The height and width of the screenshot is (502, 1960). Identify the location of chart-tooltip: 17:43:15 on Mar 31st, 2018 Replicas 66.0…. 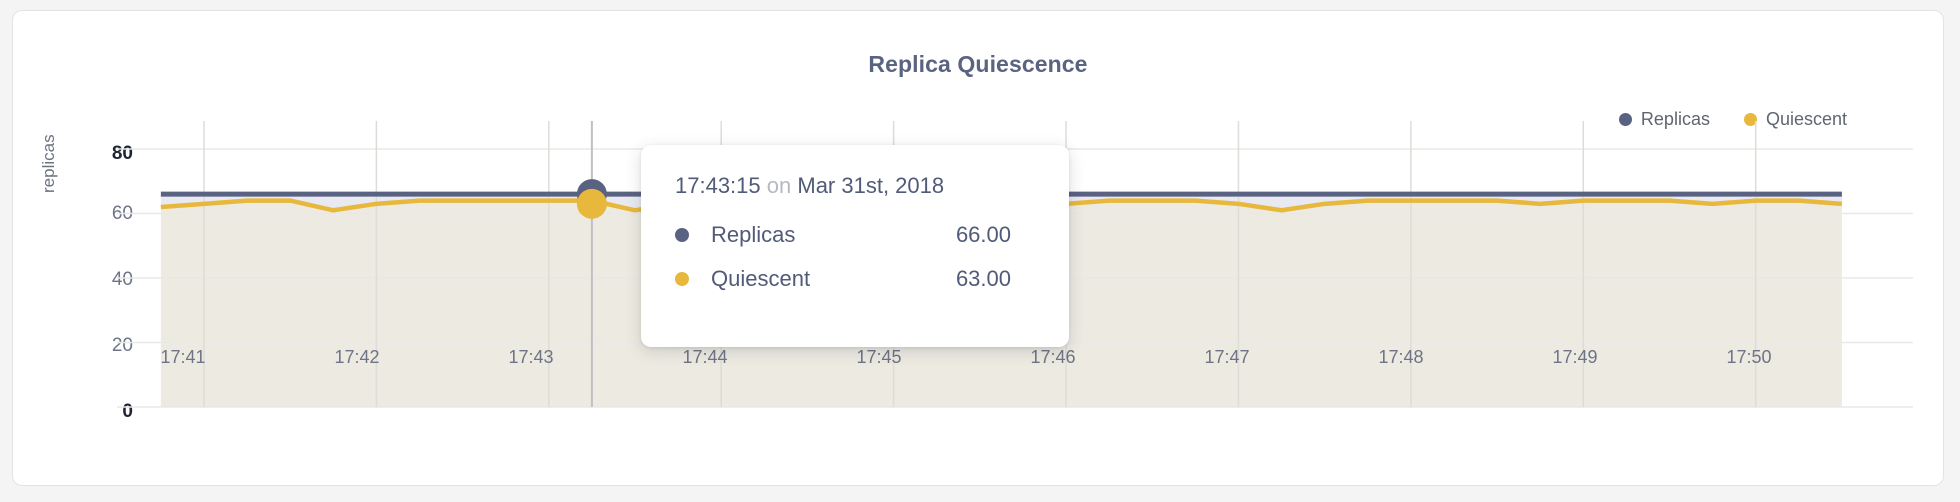
(855, 246).